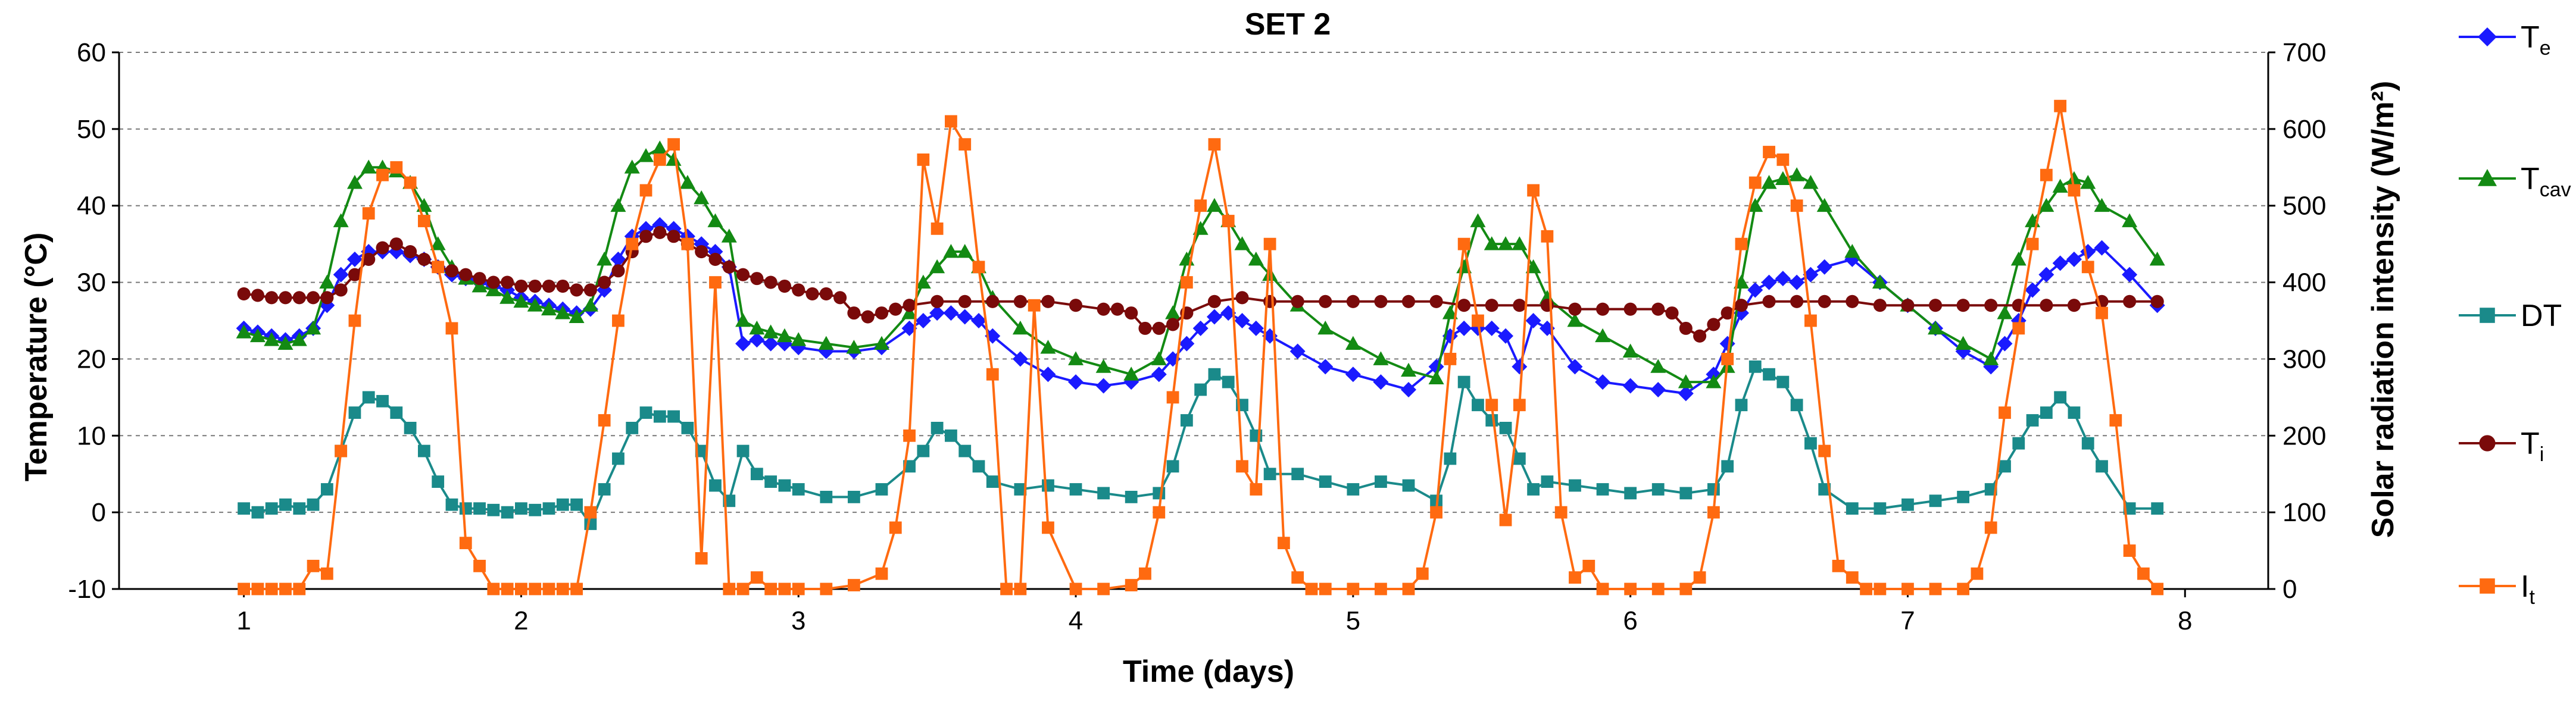  I want to click on x-tick-label: 6, so click(1630, 620).